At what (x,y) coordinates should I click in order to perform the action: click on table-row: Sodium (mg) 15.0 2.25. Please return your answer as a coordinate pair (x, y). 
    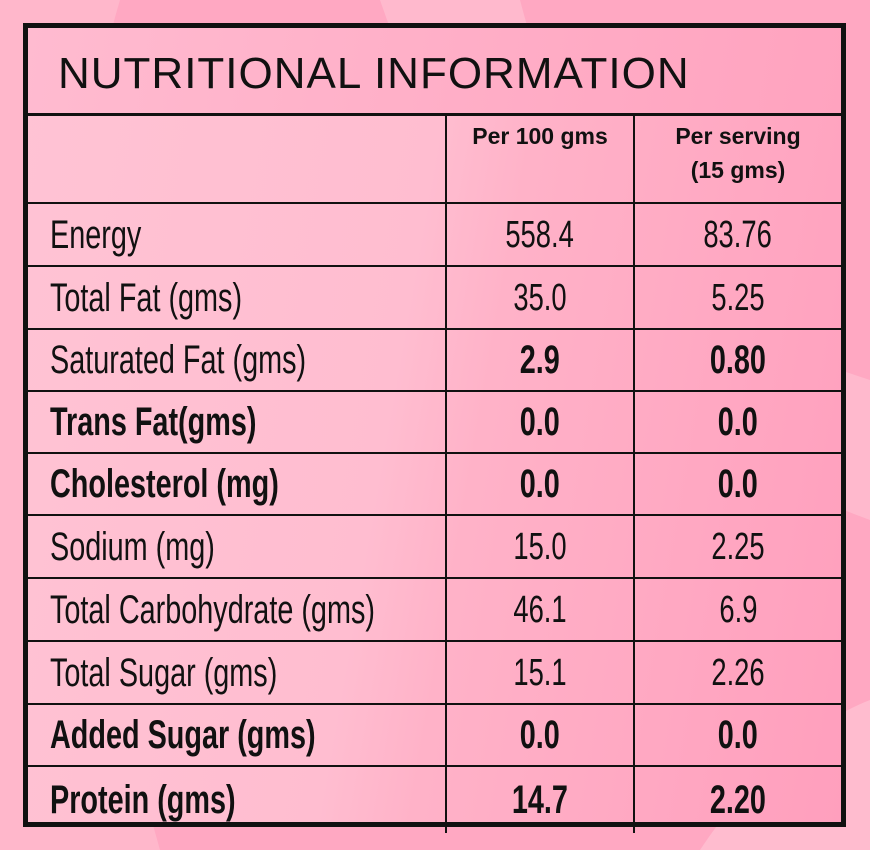
    Looking at the image, I should click on (434, 546).